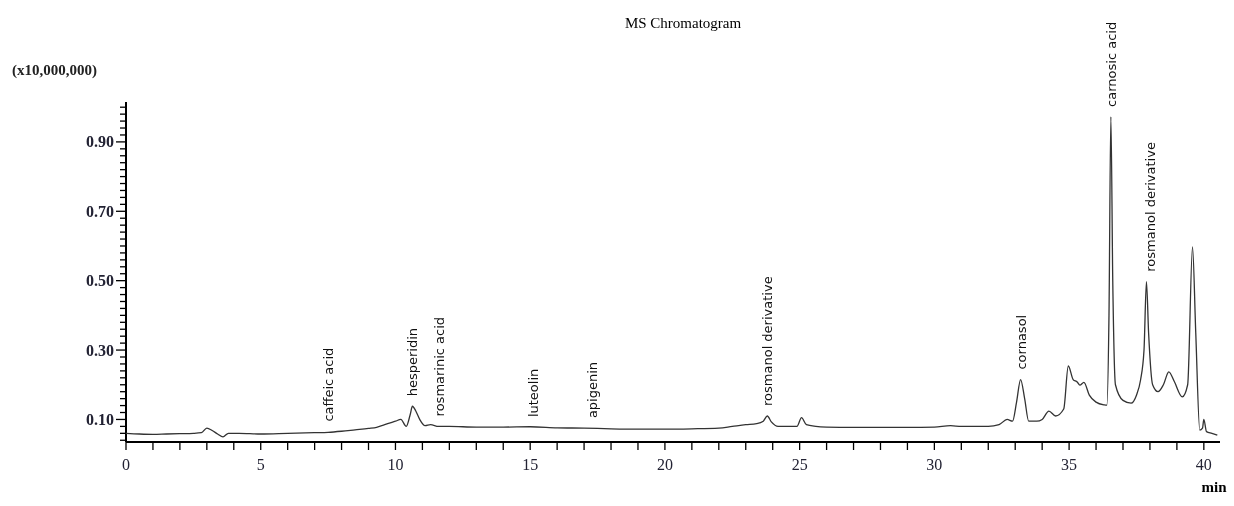 The height and width of the screenshot is (506, 1234). Describe the element at coordinates (799, 464) in the screenshot. I see `x-tick-label: 25` at that location.